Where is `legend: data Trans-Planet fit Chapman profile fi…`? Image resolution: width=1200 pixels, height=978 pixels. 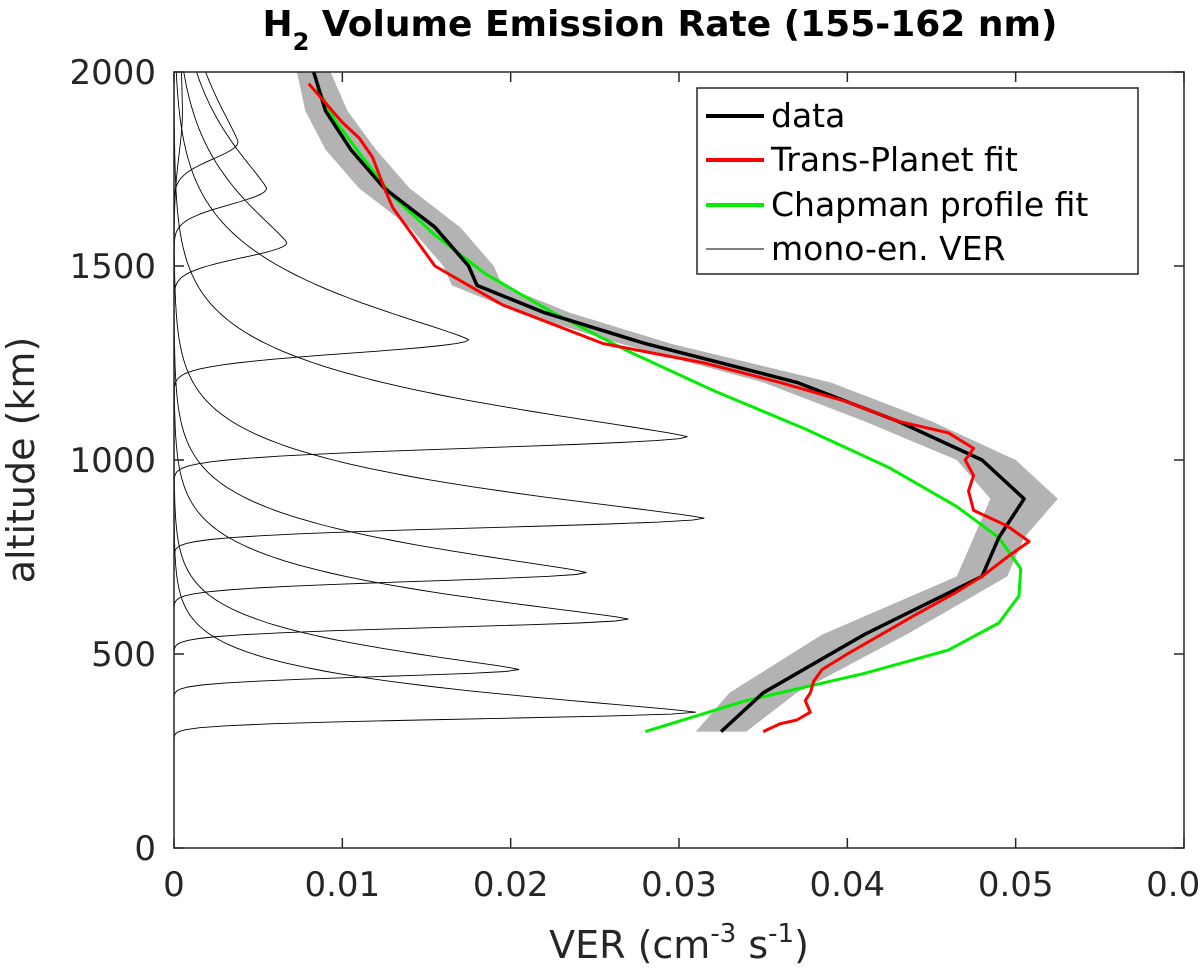
legend: data Trans-Planet fit Chapman profile fi… is located at coordinates (917, 181).